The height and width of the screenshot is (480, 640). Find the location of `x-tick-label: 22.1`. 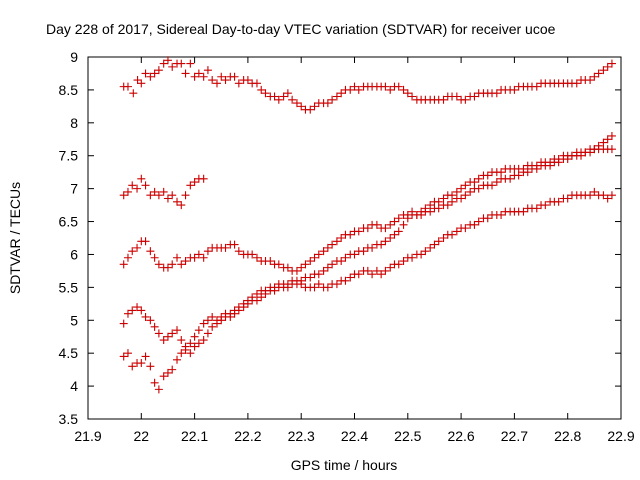

x-tick-label: 22.1 is located at coordinates (194, 436).